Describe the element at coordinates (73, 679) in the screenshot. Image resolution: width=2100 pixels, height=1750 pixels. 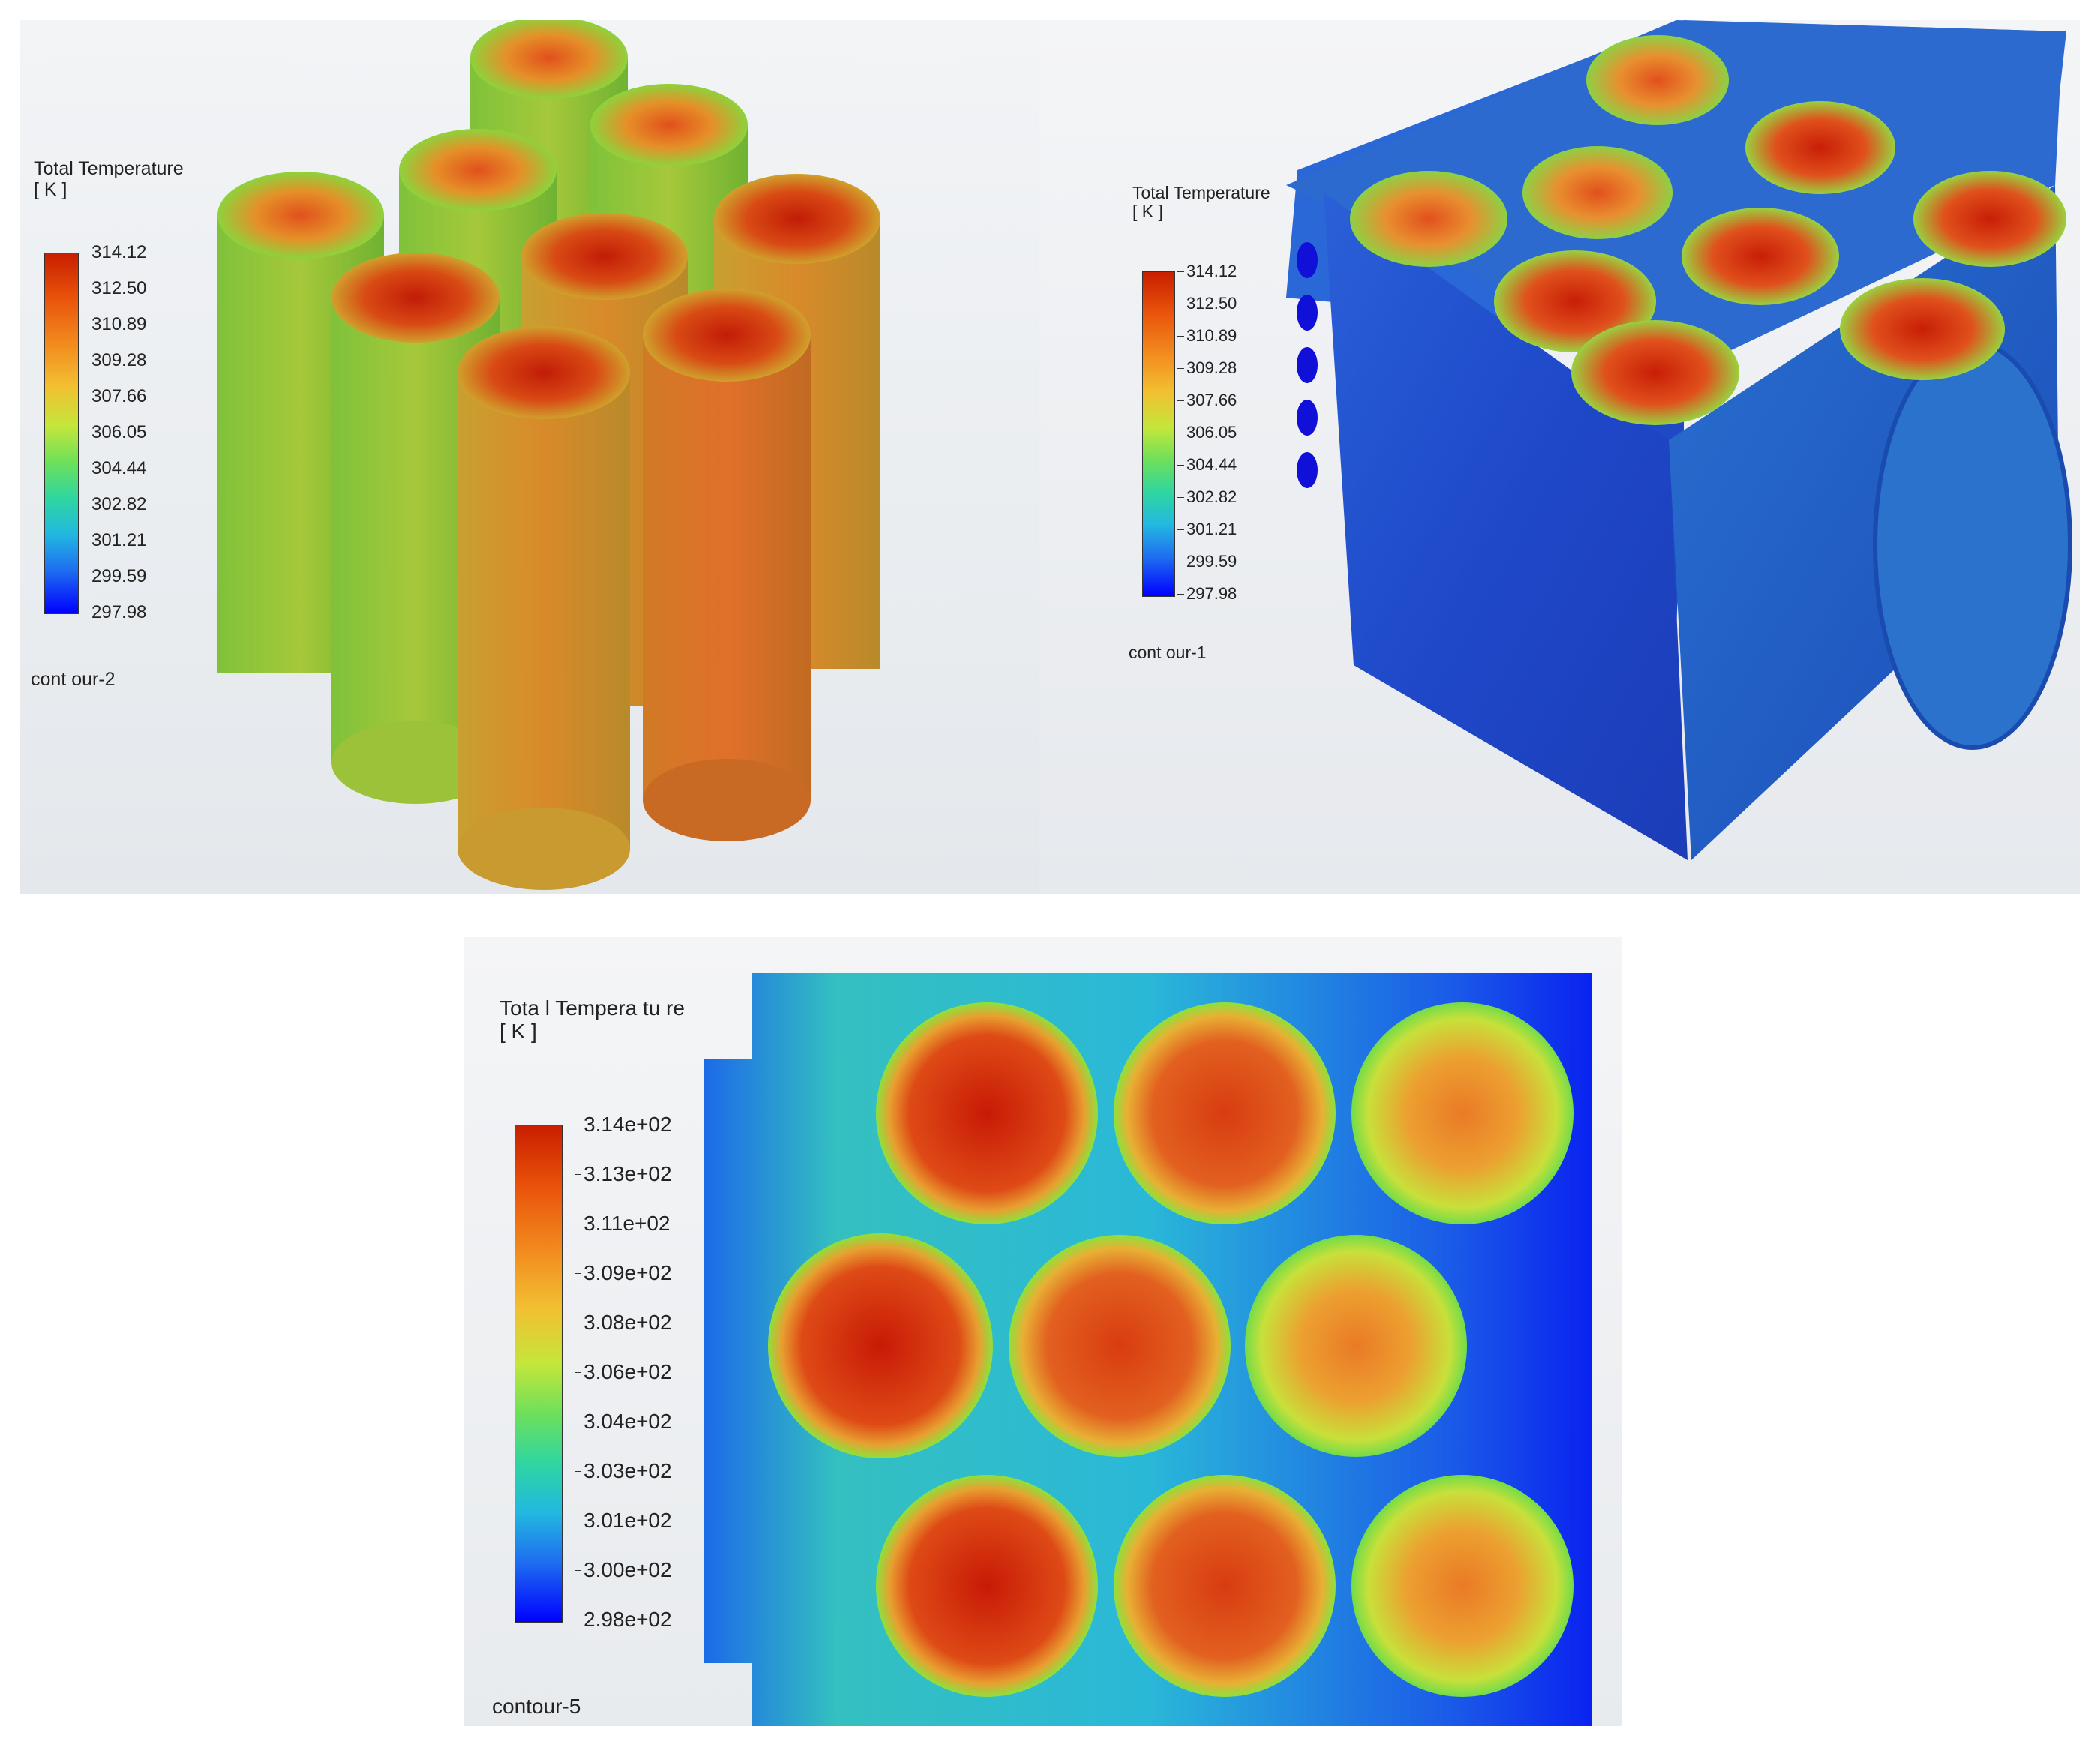
I see `contour-label: cont our-2` at that location.